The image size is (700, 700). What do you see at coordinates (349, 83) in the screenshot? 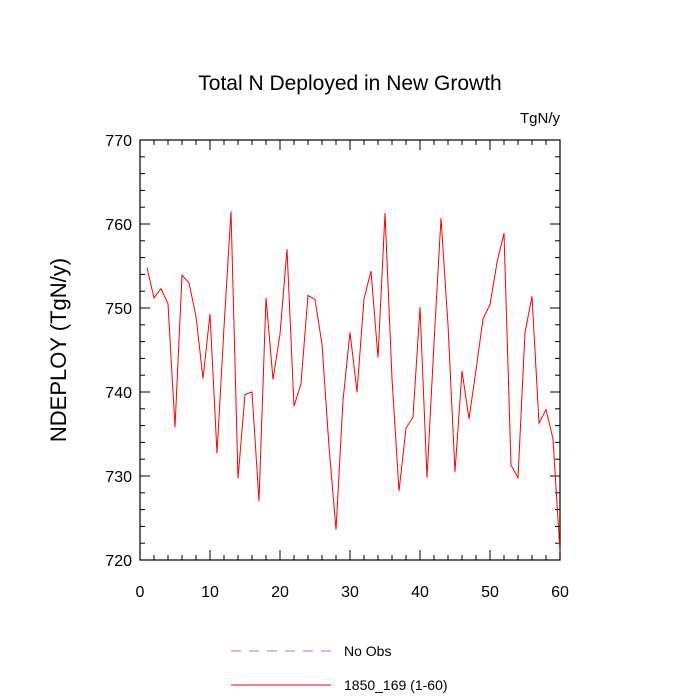
I see `chart-title: Total N Deployed in New Growth` at bounding box center [349, 83].